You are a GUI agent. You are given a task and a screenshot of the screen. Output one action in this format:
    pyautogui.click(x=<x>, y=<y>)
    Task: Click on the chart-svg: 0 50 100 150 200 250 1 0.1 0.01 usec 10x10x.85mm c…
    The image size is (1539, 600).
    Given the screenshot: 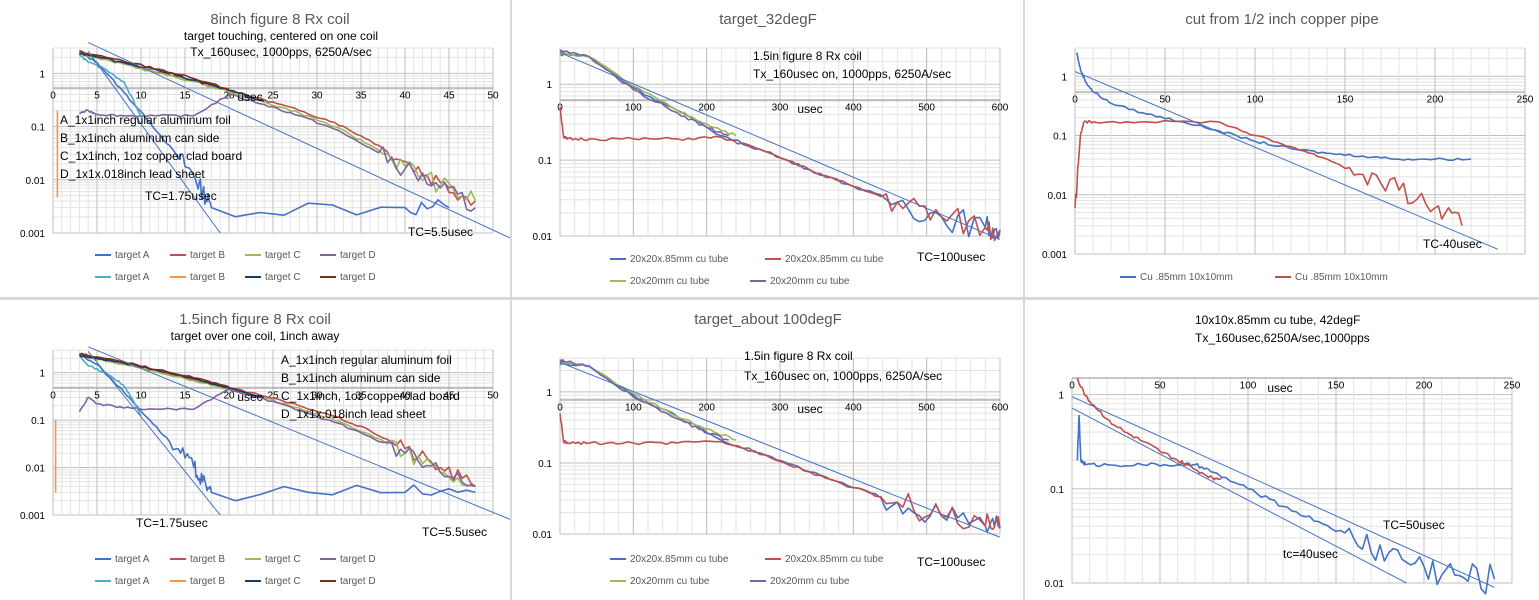 What is the action you would take?
    pyautogui.click(x=1283, y=454)
    